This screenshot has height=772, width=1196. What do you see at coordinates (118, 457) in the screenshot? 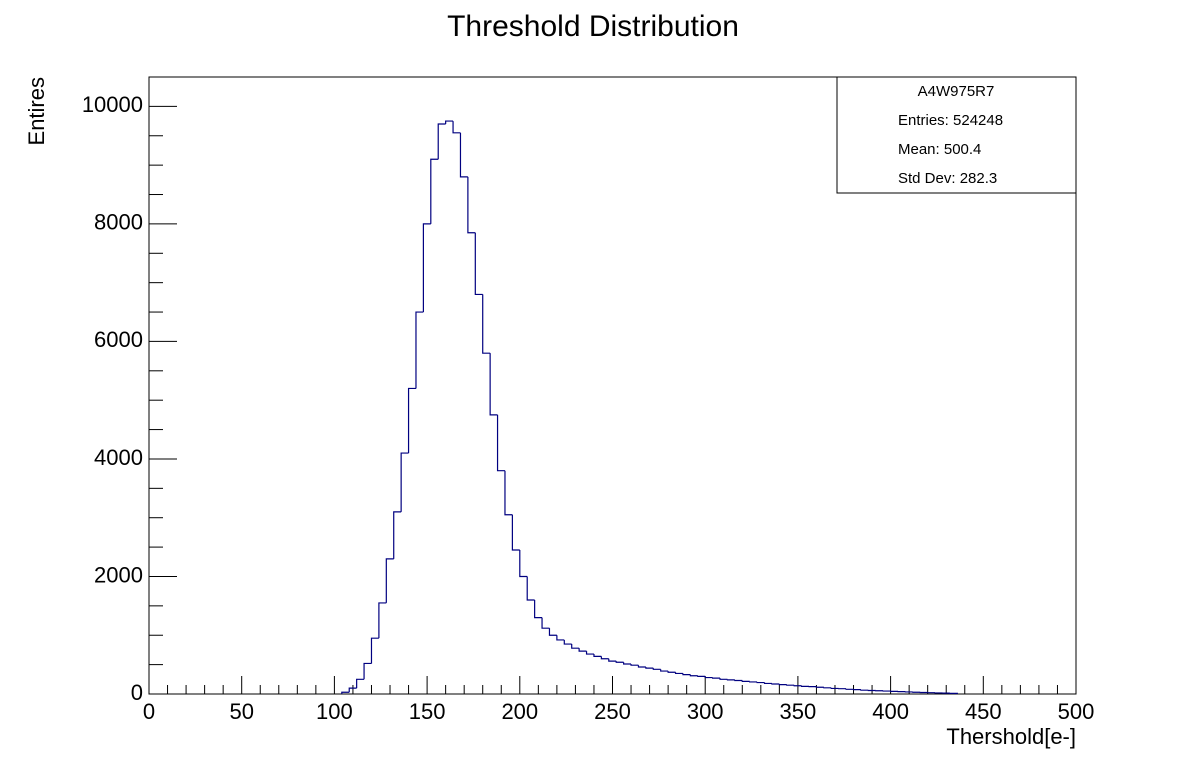
I see `y-tick-label: 4000` at bounding box center [118, 457].